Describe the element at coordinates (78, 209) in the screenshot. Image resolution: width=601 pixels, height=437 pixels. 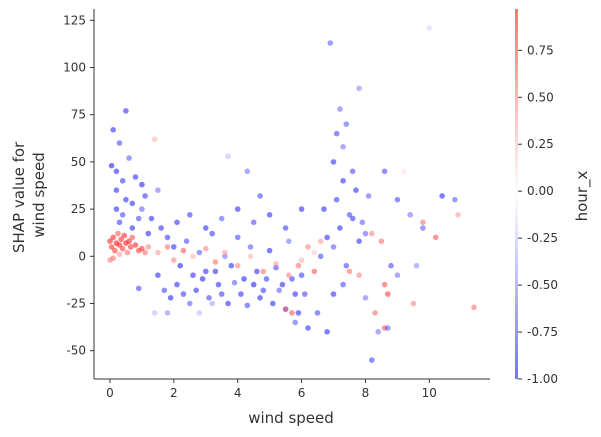
I see `y-tick-label: 25` at that location.